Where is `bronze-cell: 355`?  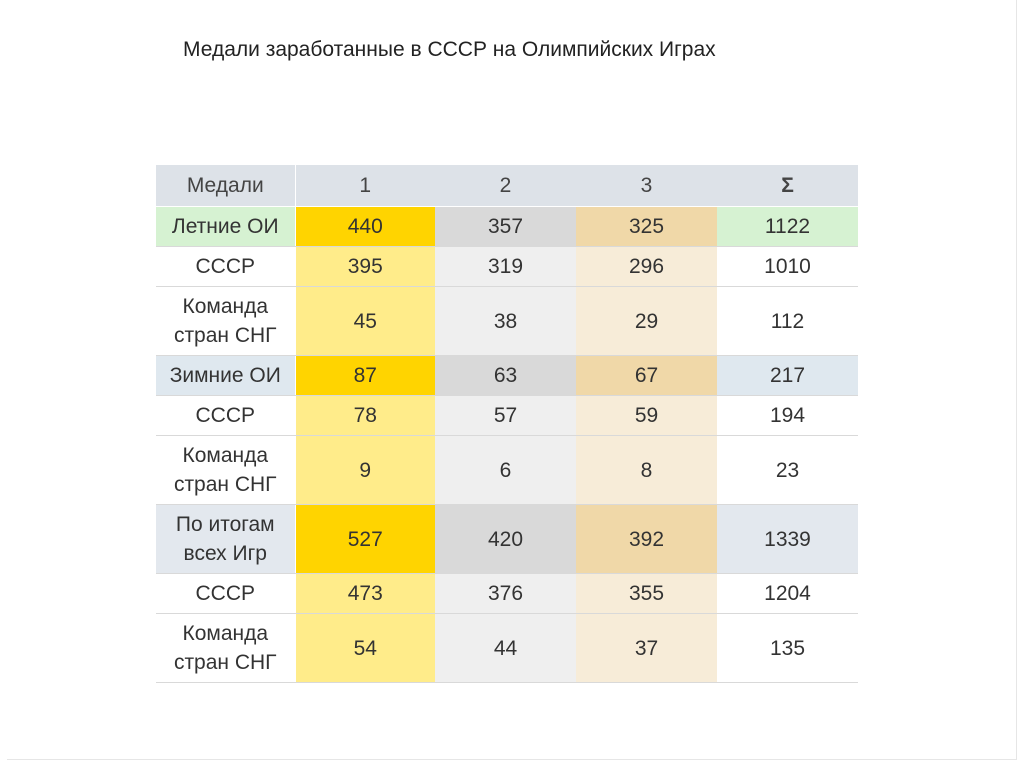
bronze-cell: 355 is located at coordinates (646, 593).